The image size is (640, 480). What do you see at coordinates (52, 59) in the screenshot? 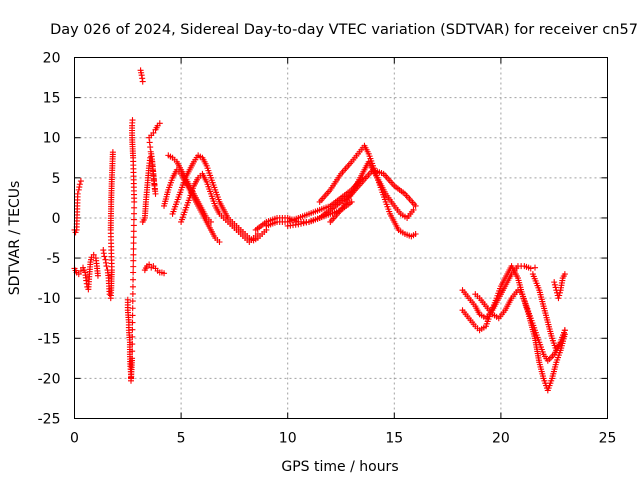
I see `y-tick-label: 20` at bounding box center [52, 59].